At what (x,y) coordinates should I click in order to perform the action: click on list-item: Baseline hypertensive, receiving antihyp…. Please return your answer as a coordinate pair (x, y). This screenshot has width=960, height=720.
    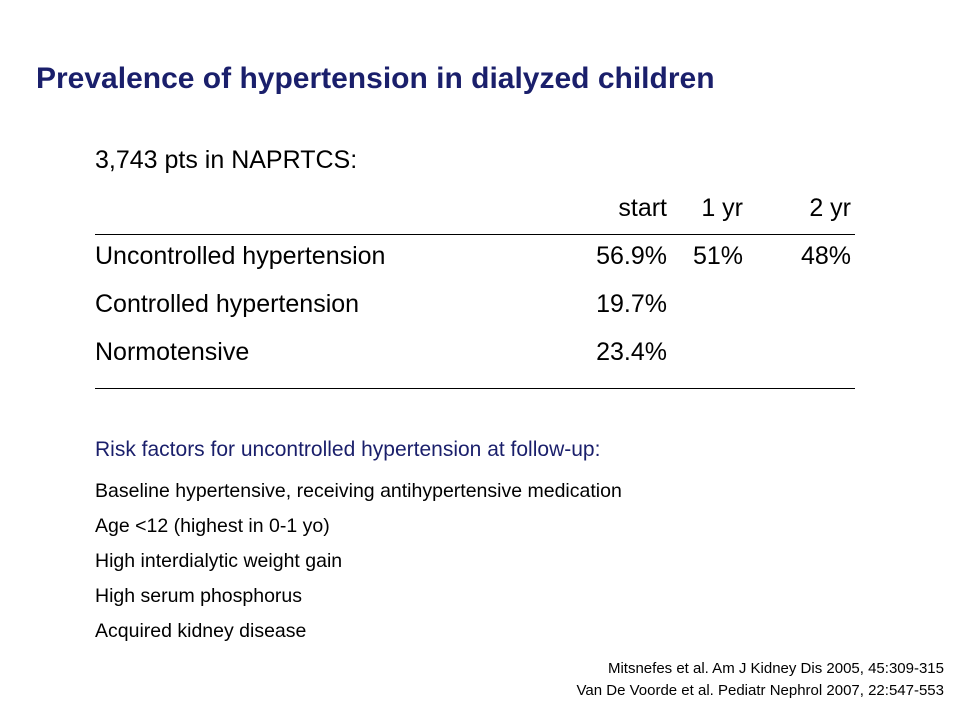
    Looking at the image, I should click on (358, 491).